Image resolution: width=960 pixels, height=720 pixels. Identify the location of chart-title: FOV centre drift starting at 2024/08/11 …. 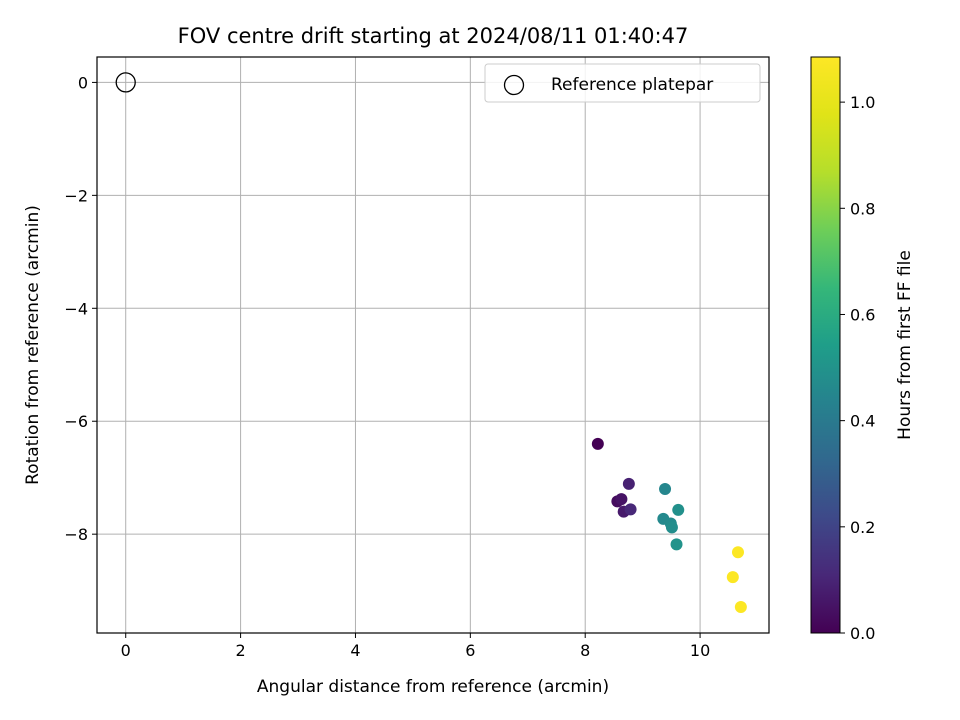
(433, 36).